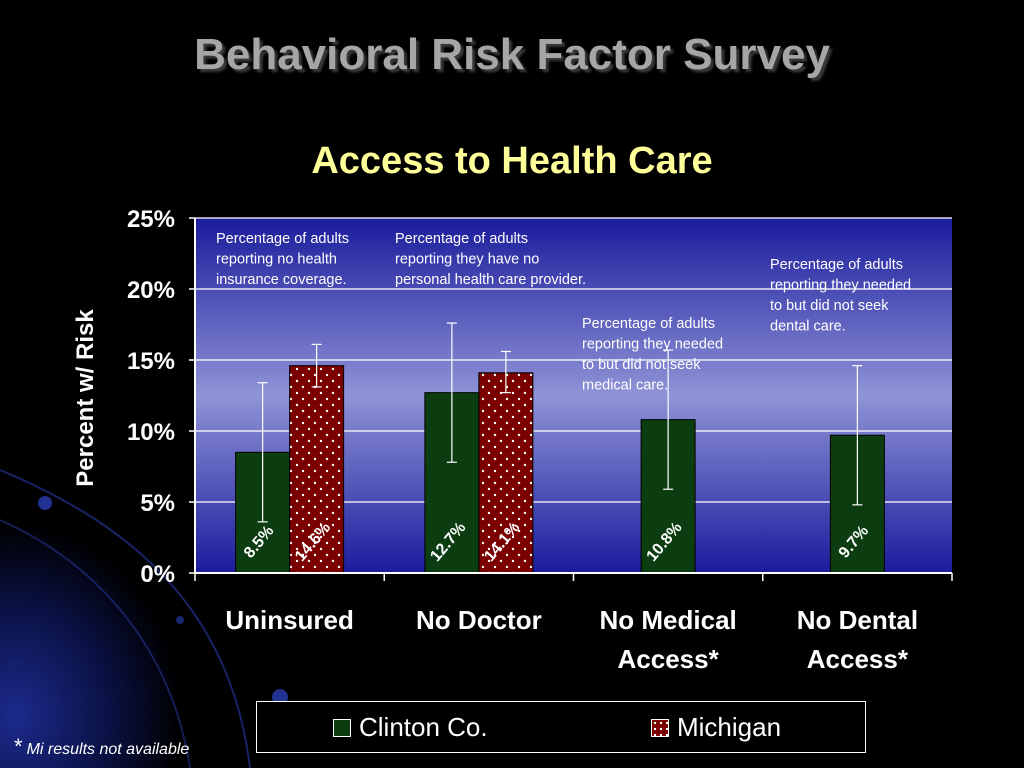 The width and height of the screenshot is (1024, 768). What do you see at coordinates (512, 161) in the screenshot?
I see `chart-title: Access to Health Care` at bounding box center [512, 161].